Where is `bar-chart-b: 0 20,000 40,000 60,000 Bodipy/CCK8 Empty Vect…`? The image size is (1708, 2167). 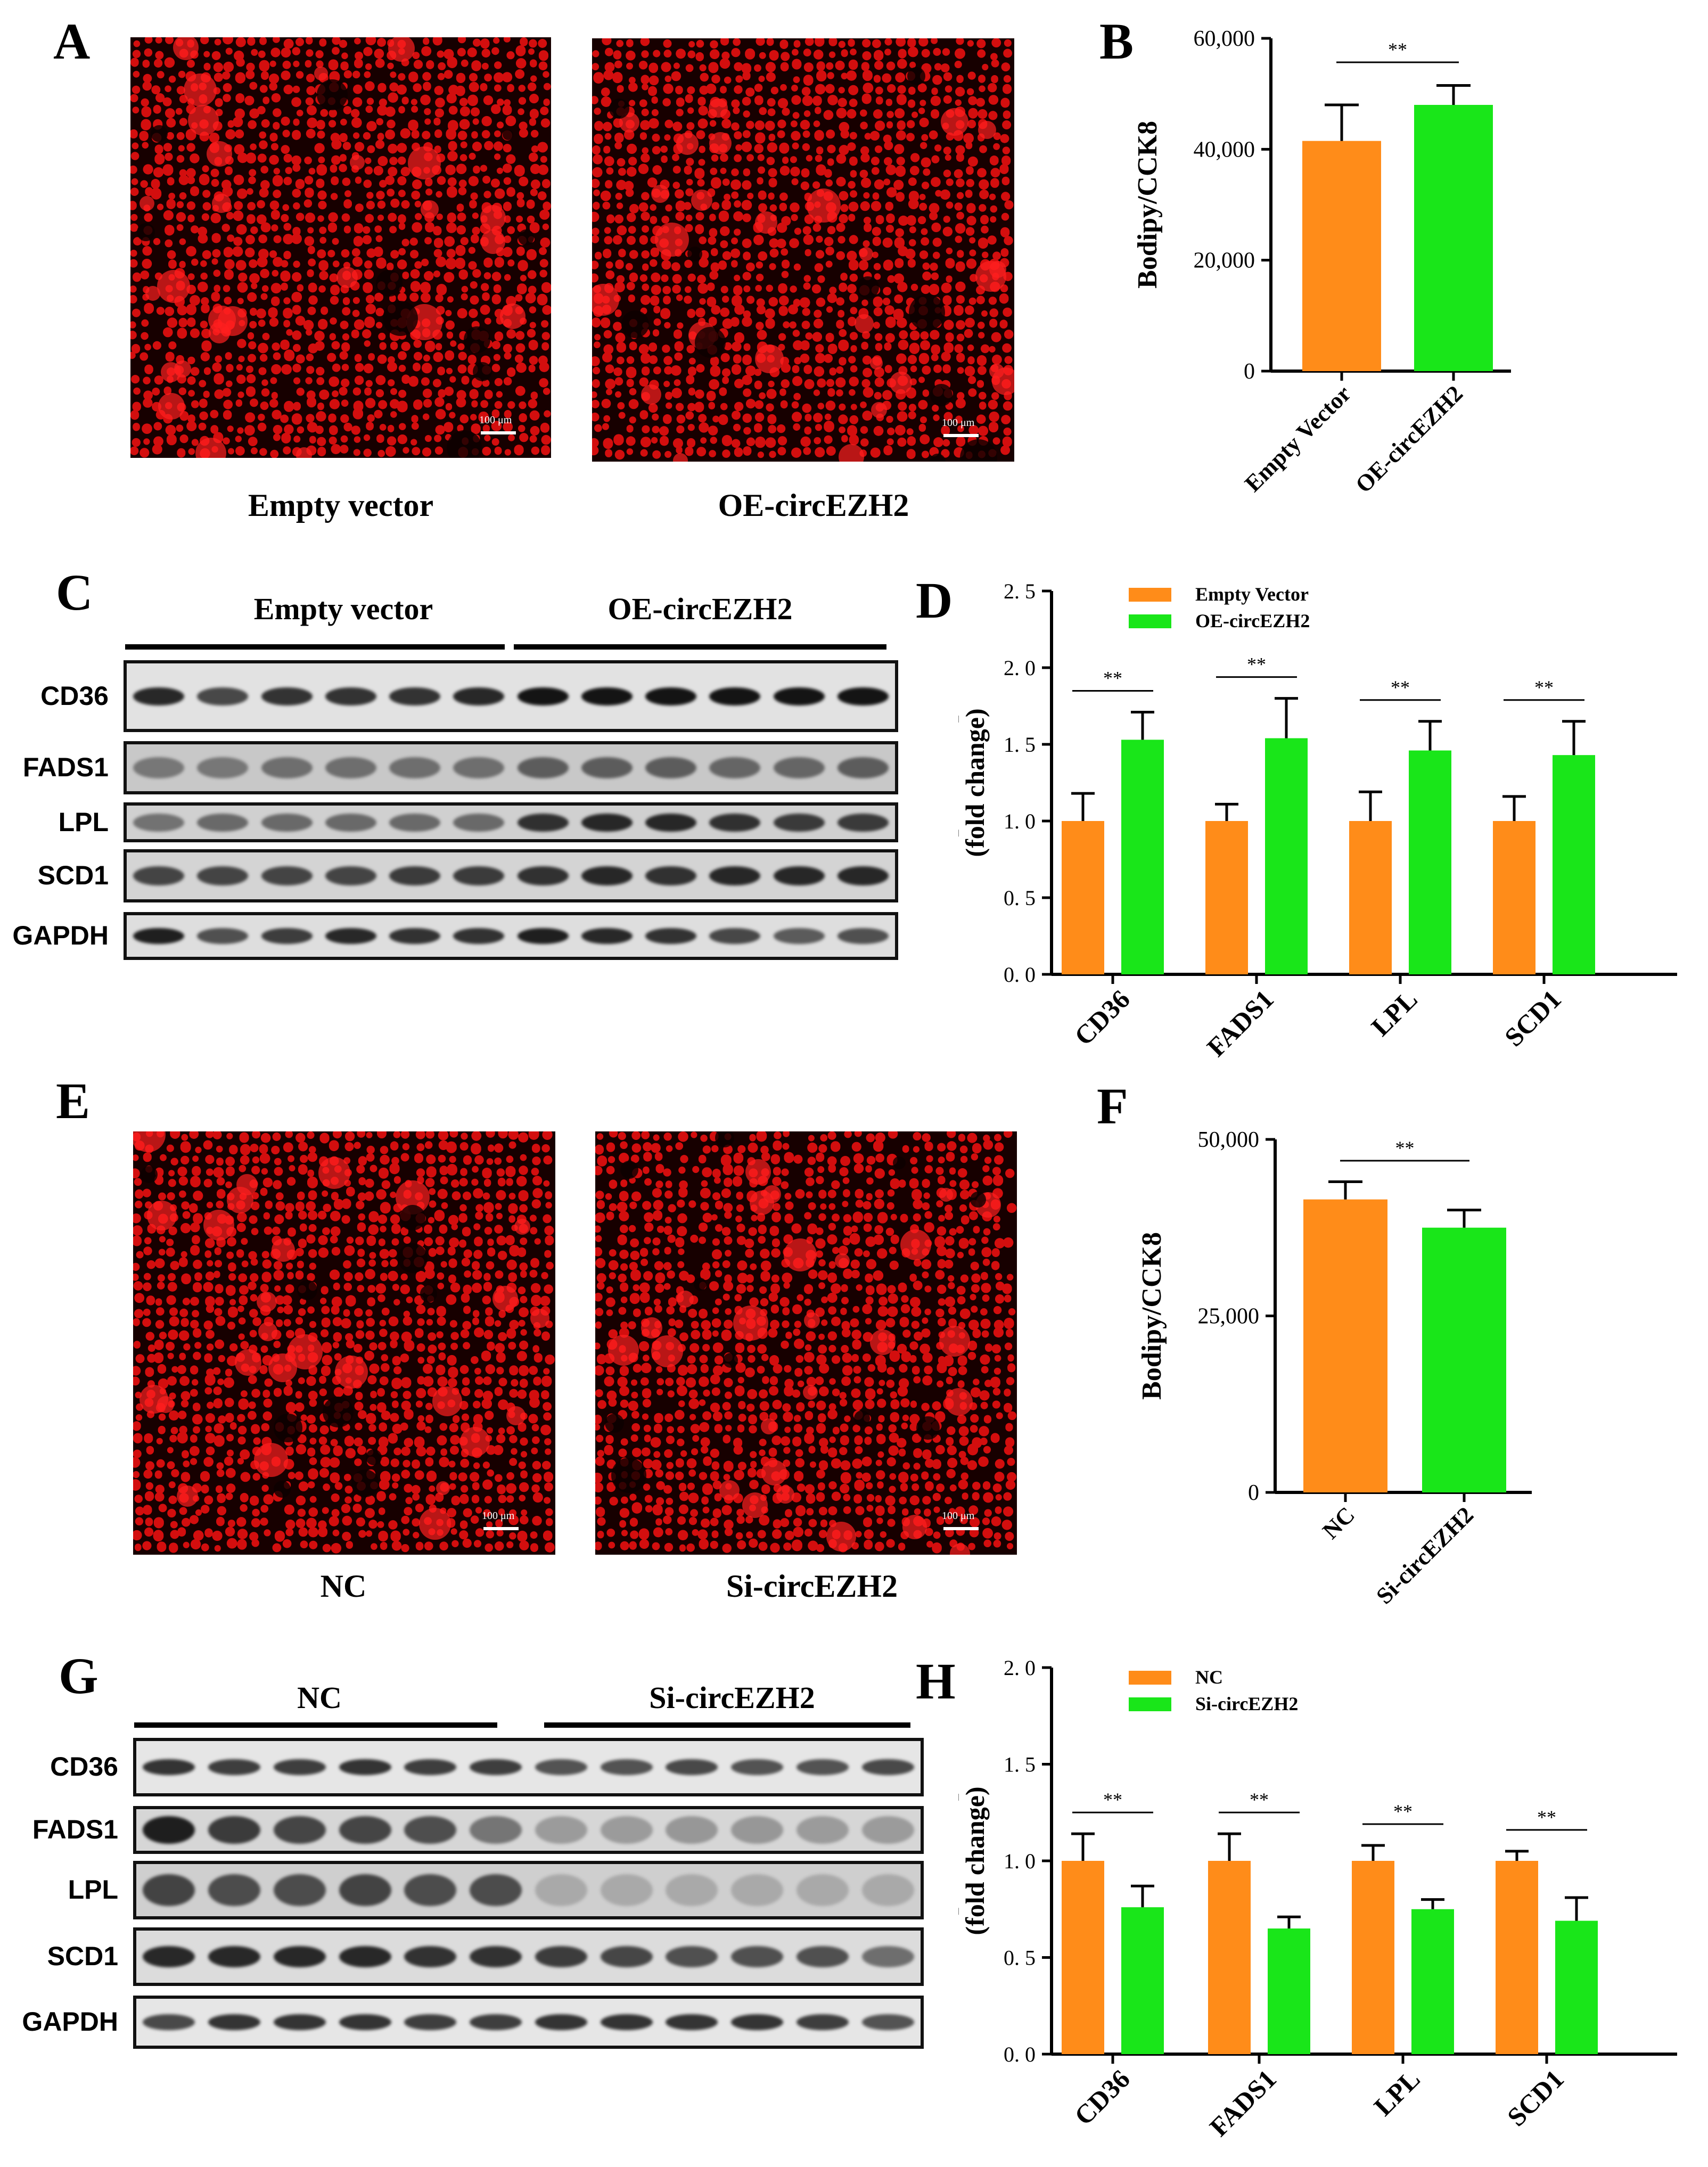
bar-chart-b: 0 20,000 40,000 60,000 Bodipy/CCK8 Empty Vect… is located at coordinates (1321, 262).